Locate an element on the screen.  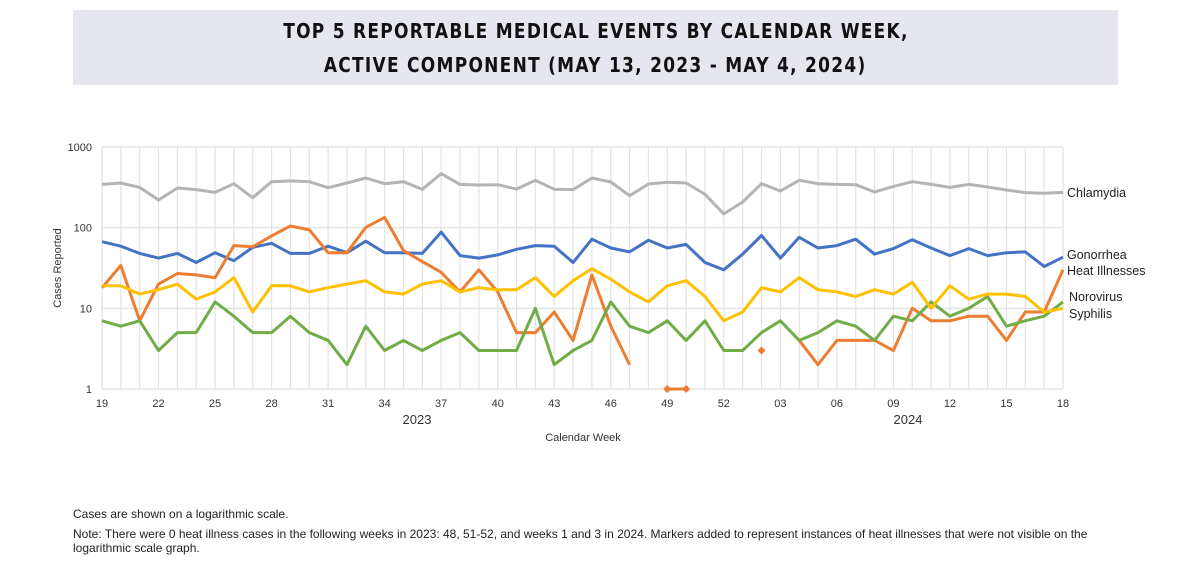
scale-note: Cases are shown on a logarithmic scale. is located at coordinates (181, 514).